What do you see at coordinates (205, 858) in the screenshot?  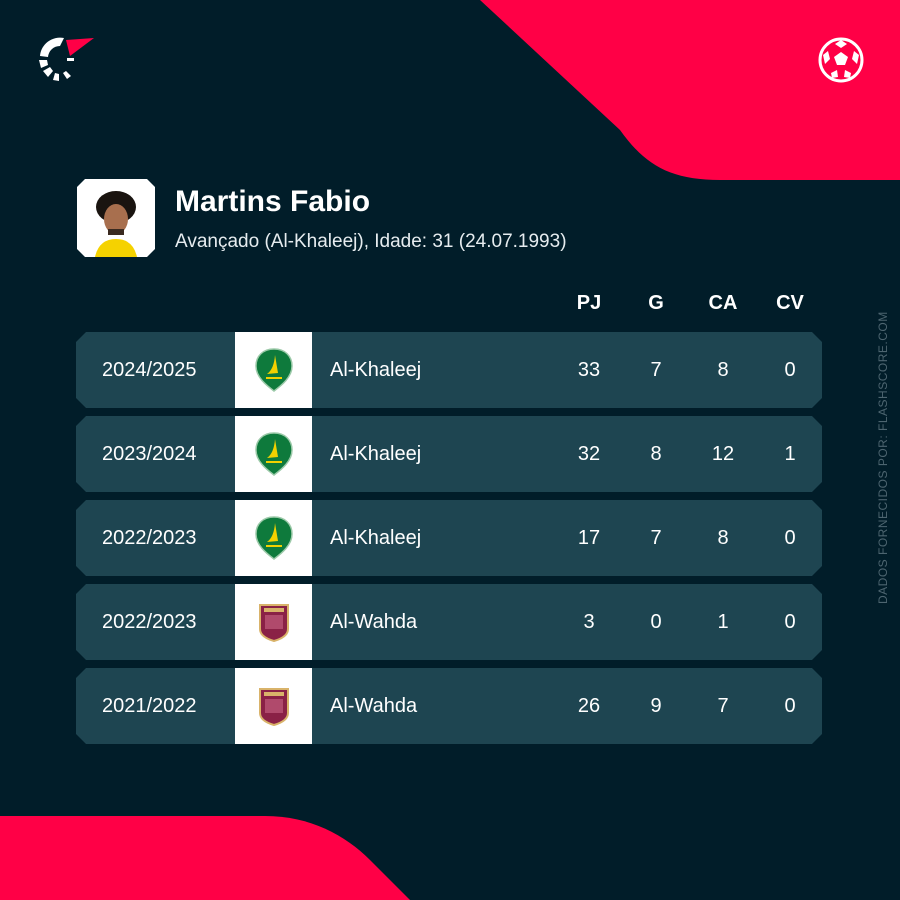 I see `bottom-red-shape` at bounding box center [205, 858].